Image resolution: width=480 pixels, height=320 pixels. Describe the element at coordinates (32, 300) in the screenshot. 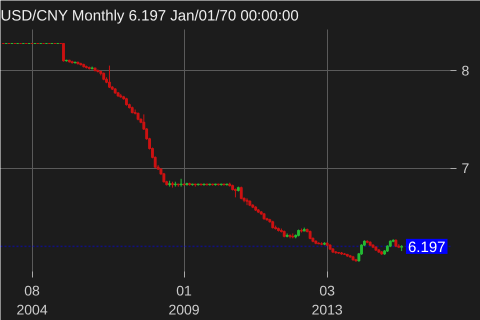

I see `x-tick-label: 08 2004` at that location.